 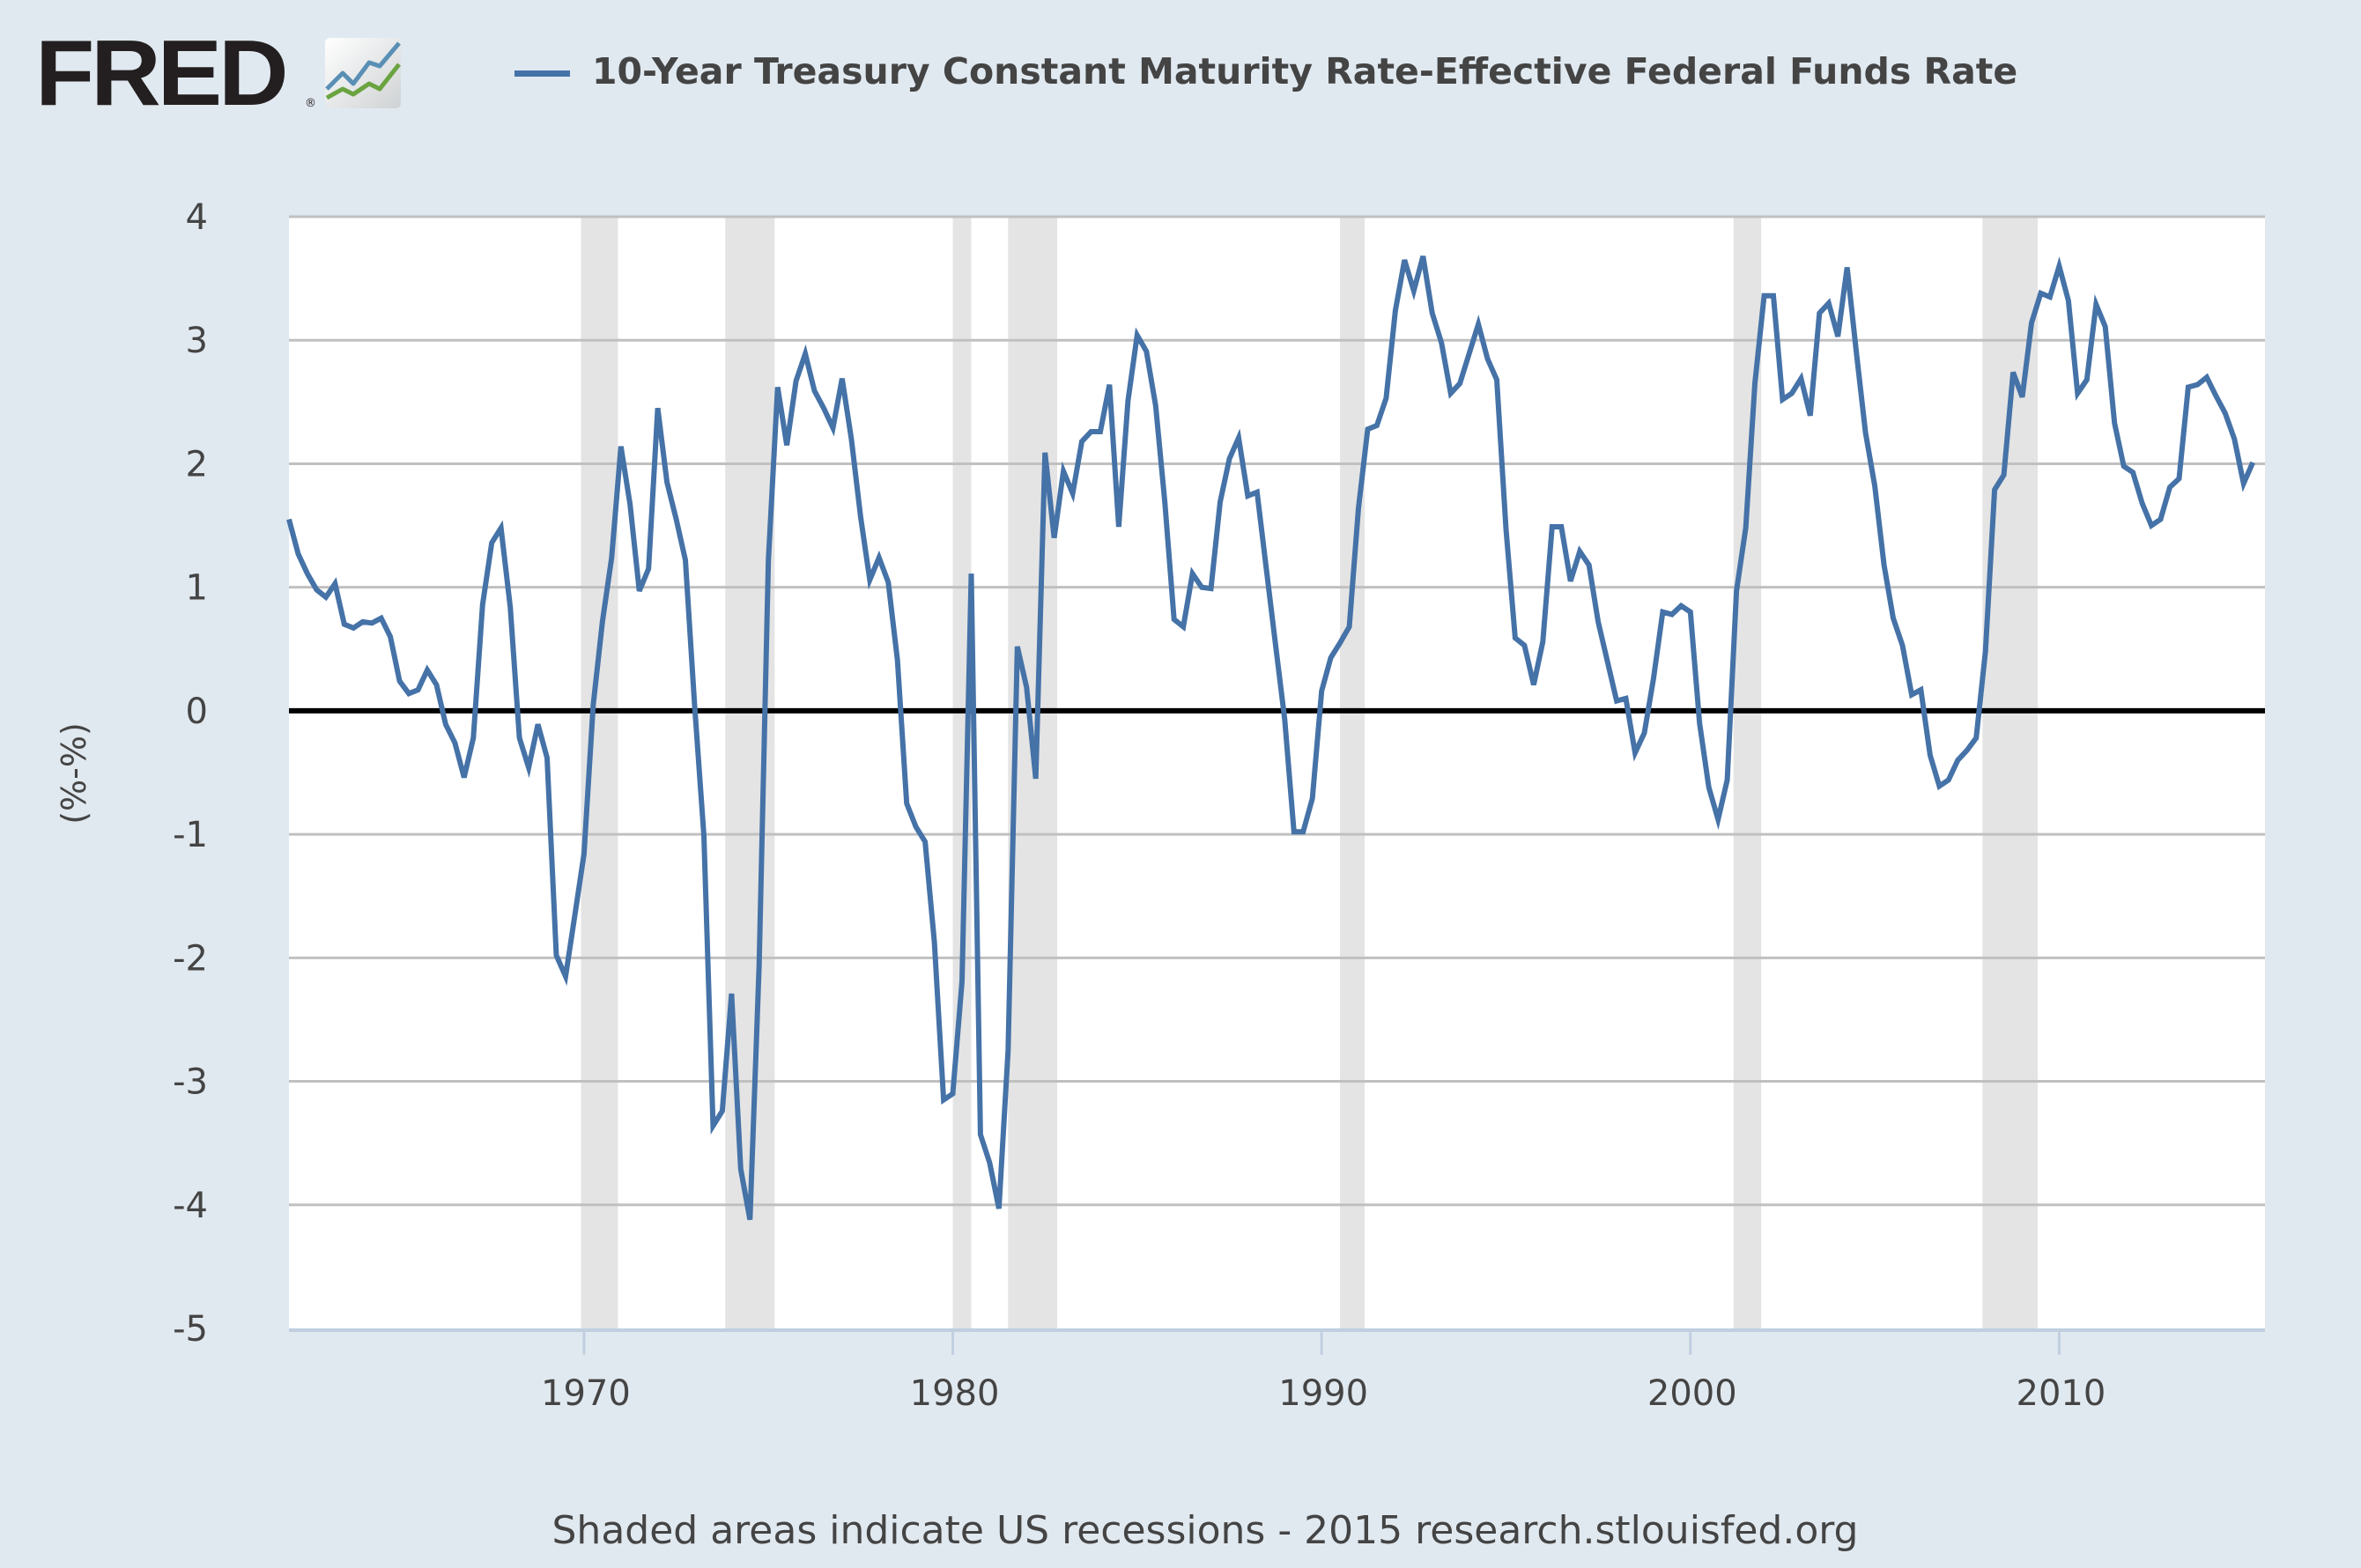 I want to click on x-tick-label: 1980, so click(x=955, y=1393).